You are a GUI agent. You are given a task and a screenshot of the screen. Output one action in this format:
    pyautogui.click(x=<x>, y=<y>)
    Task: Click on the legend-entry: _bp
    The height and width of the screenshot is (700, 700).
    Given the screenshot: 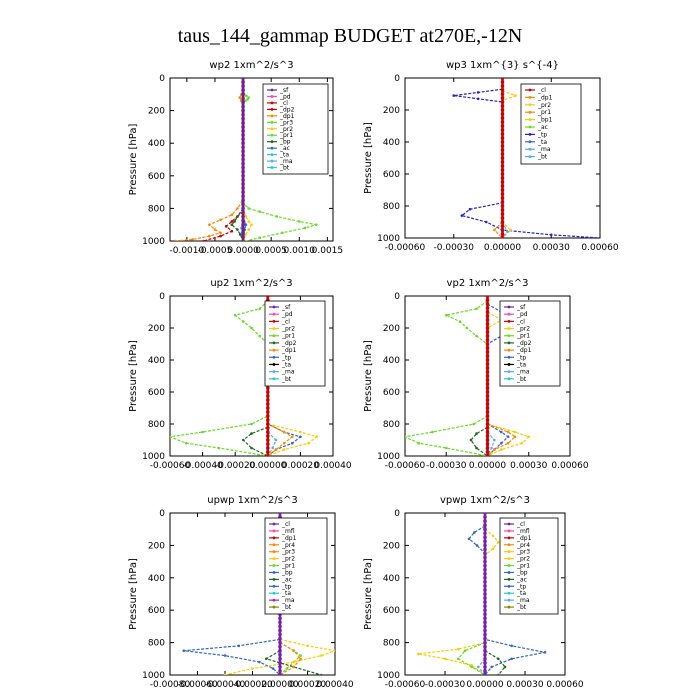 What is the action you would take?
    pyautogui.click(x=285, y=142)
    